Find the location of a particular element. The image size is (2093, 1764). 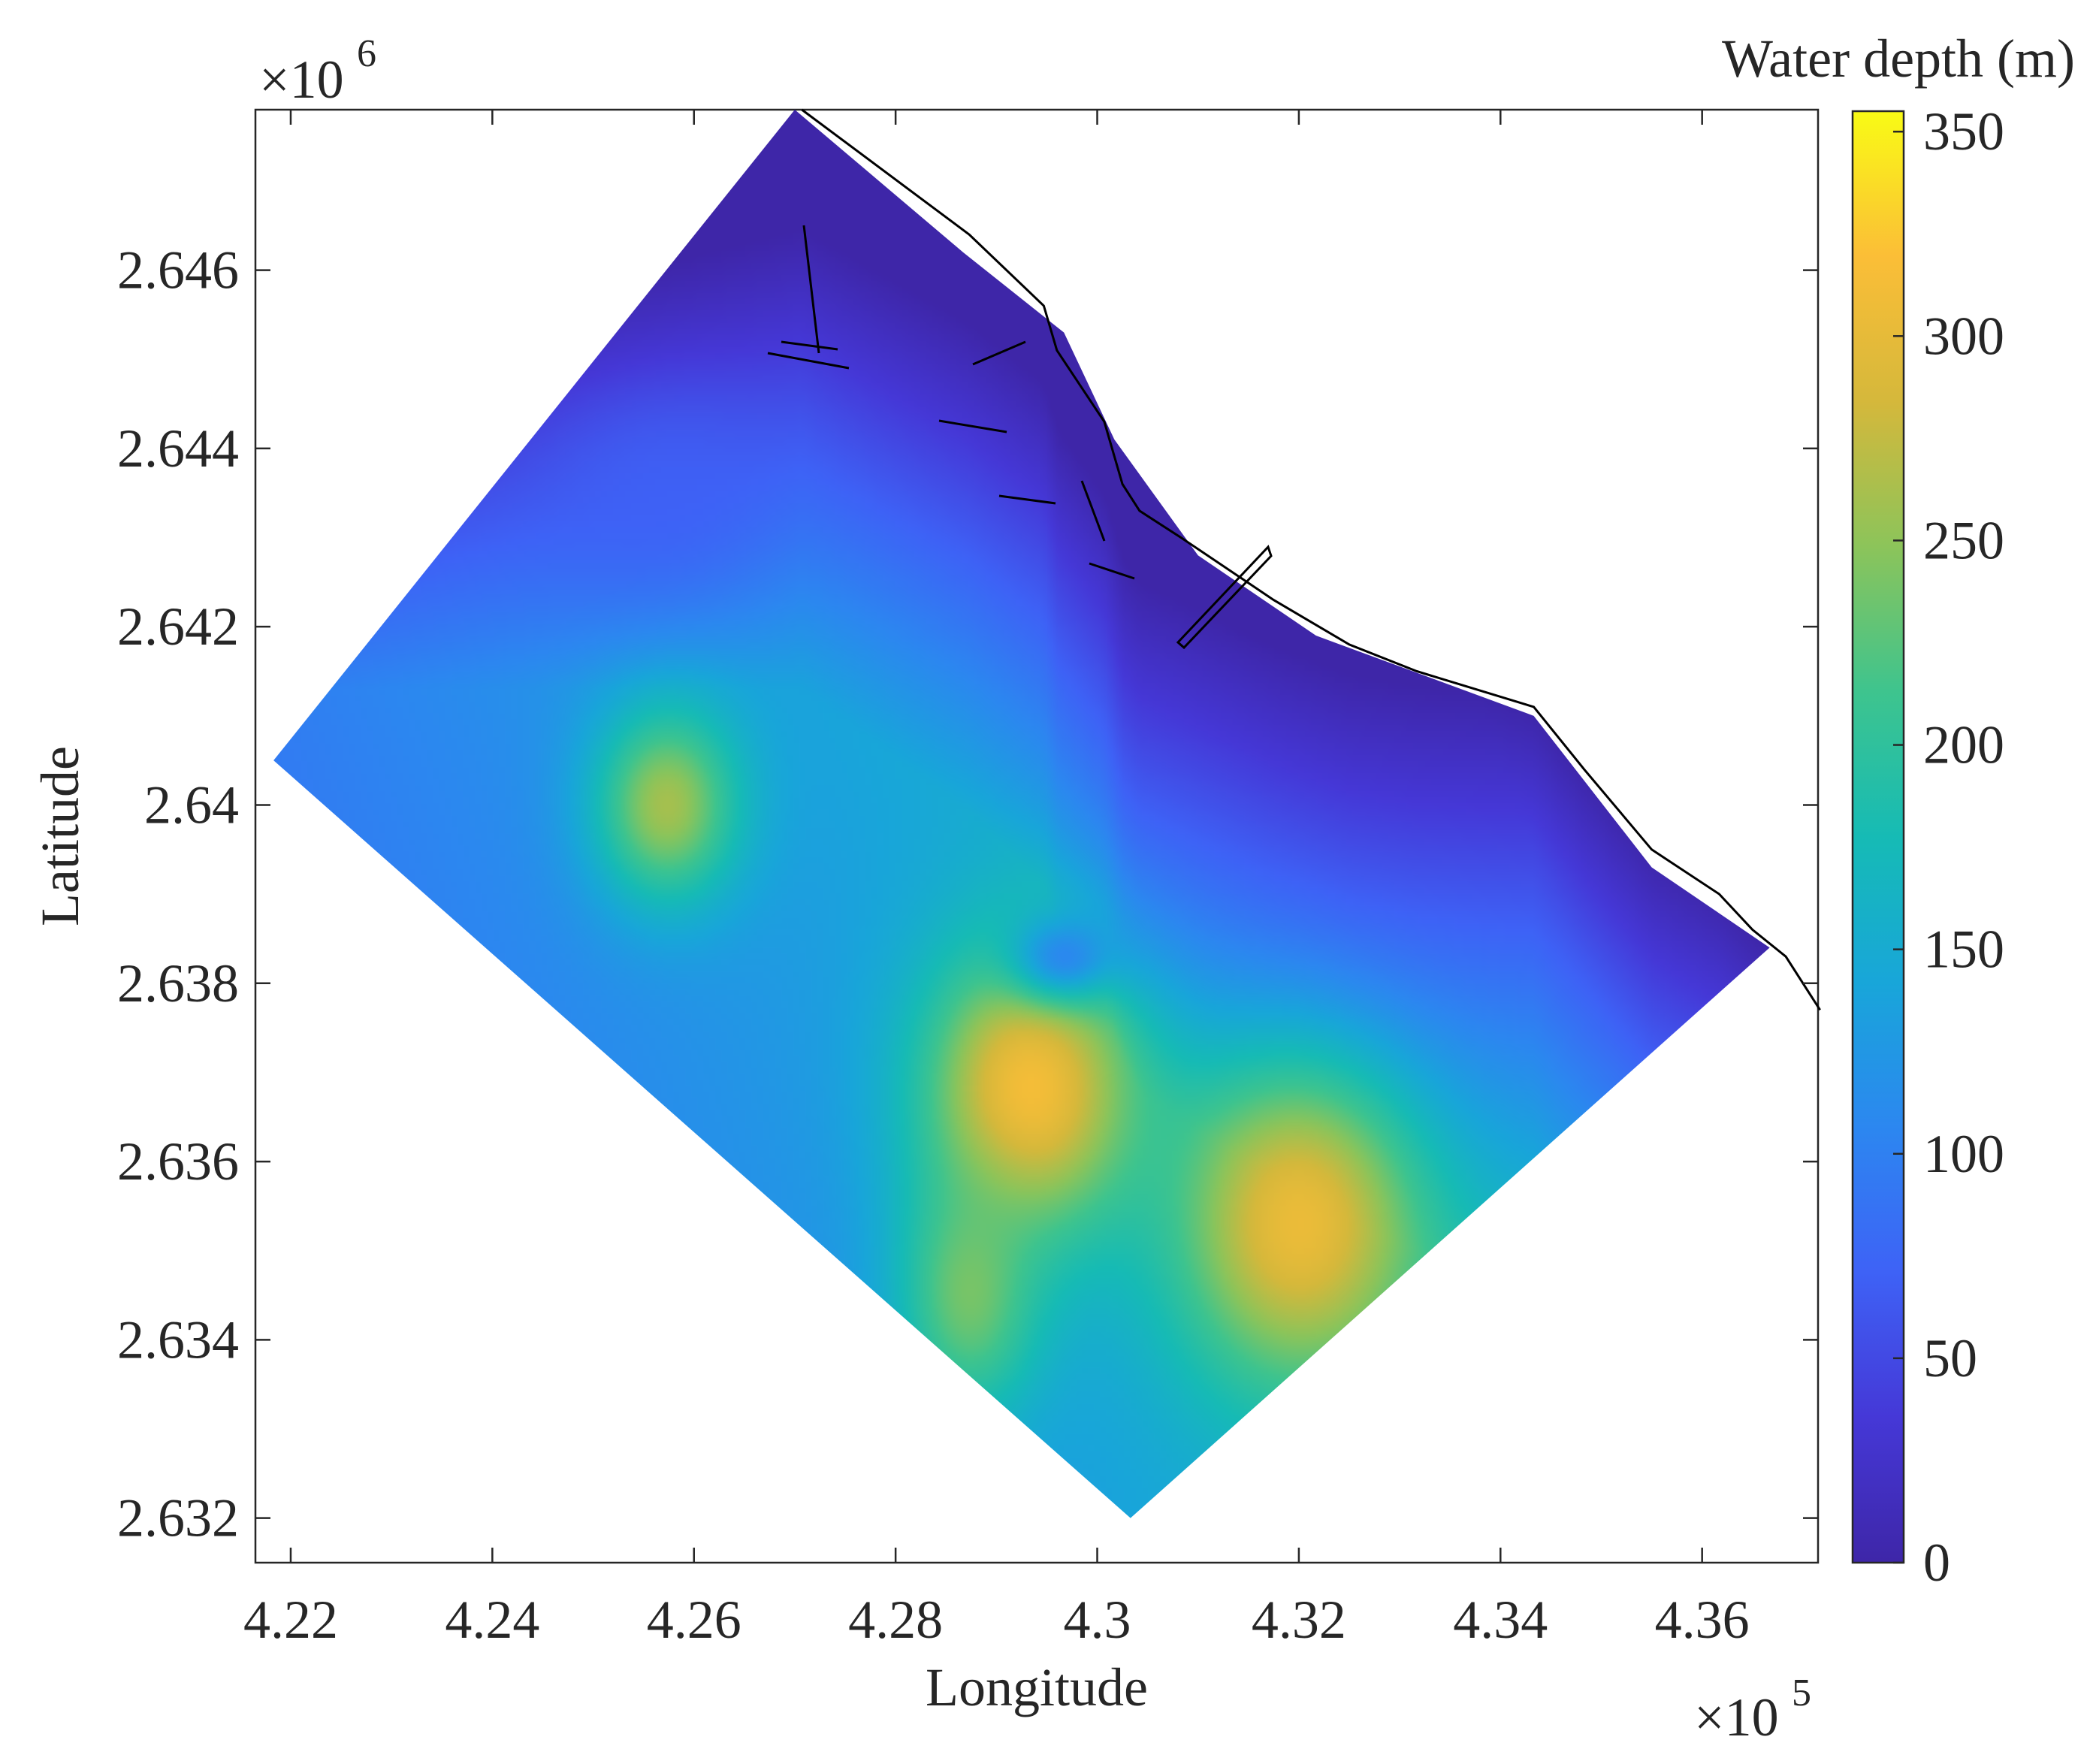

y-tick-label-2: 2.636 is located at coordinates (178, 1162).